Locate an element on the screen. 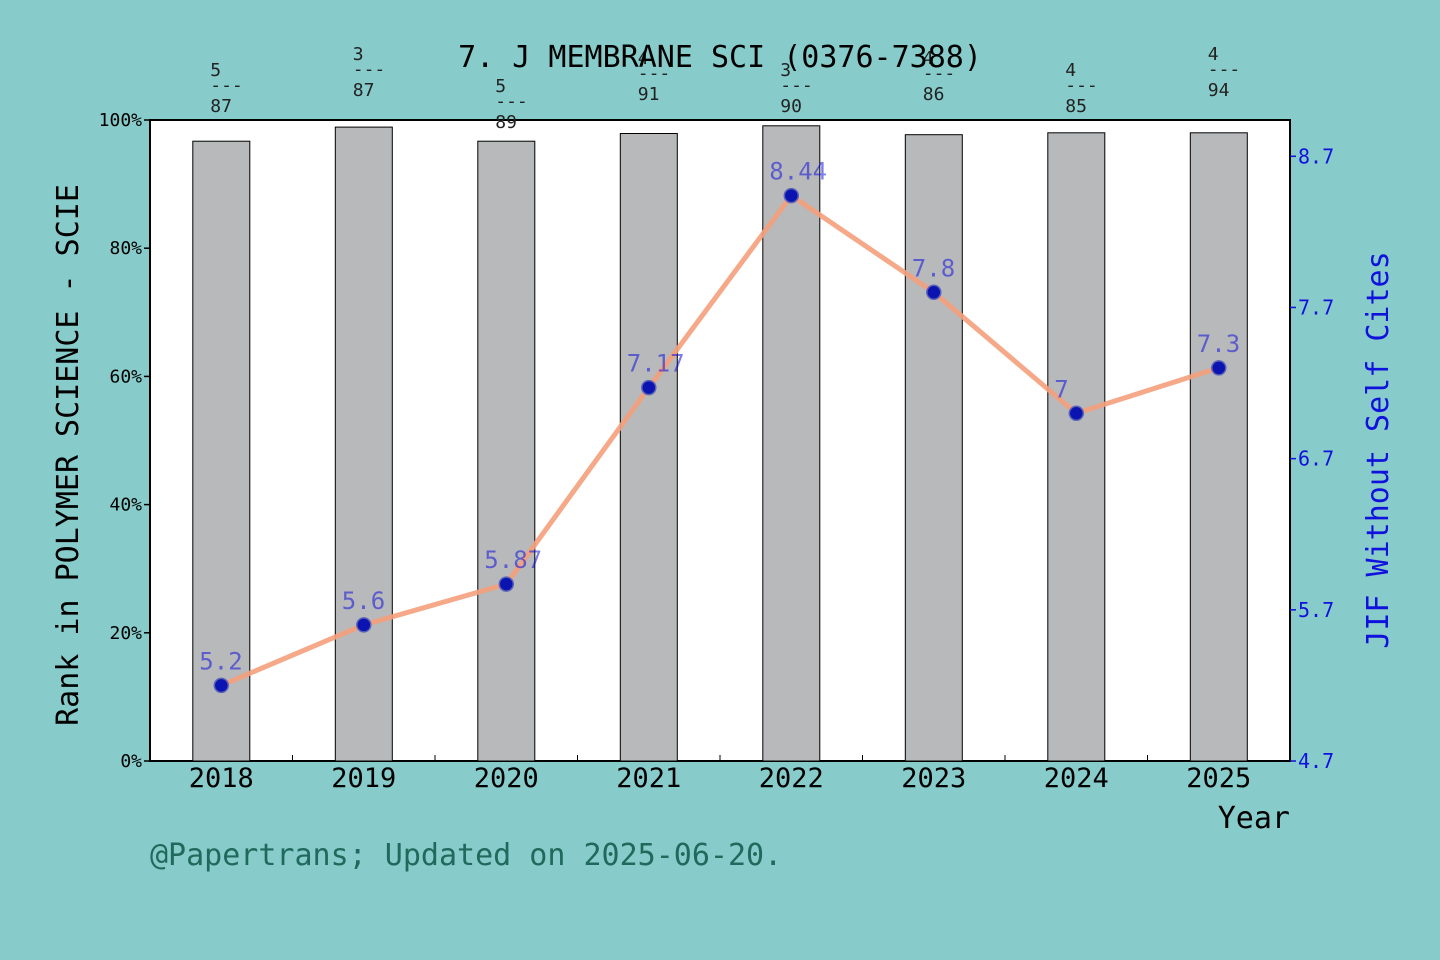 This screenshot has height=960, width=1440. y-left-tick-label: 60% is located at coordinates (125, 376).